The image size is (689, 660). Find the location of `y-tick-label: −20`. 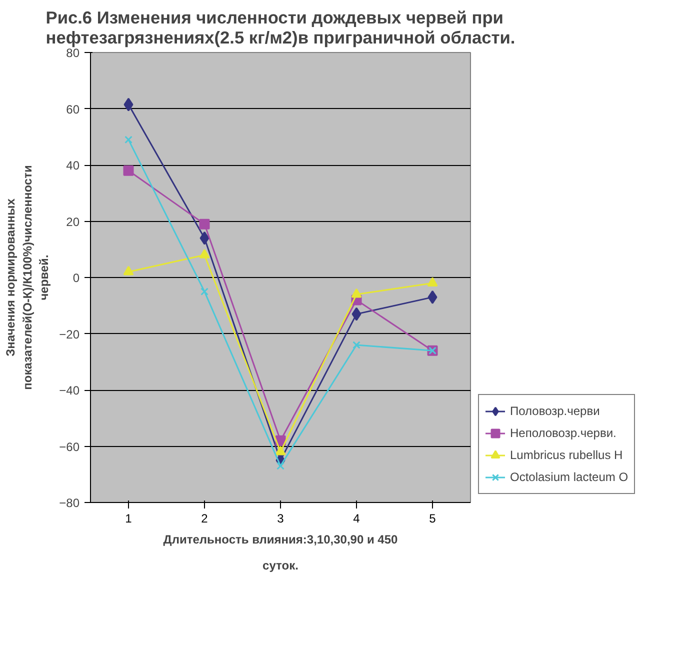

y-tick-label: −20 is located at coordinates (69, 334).